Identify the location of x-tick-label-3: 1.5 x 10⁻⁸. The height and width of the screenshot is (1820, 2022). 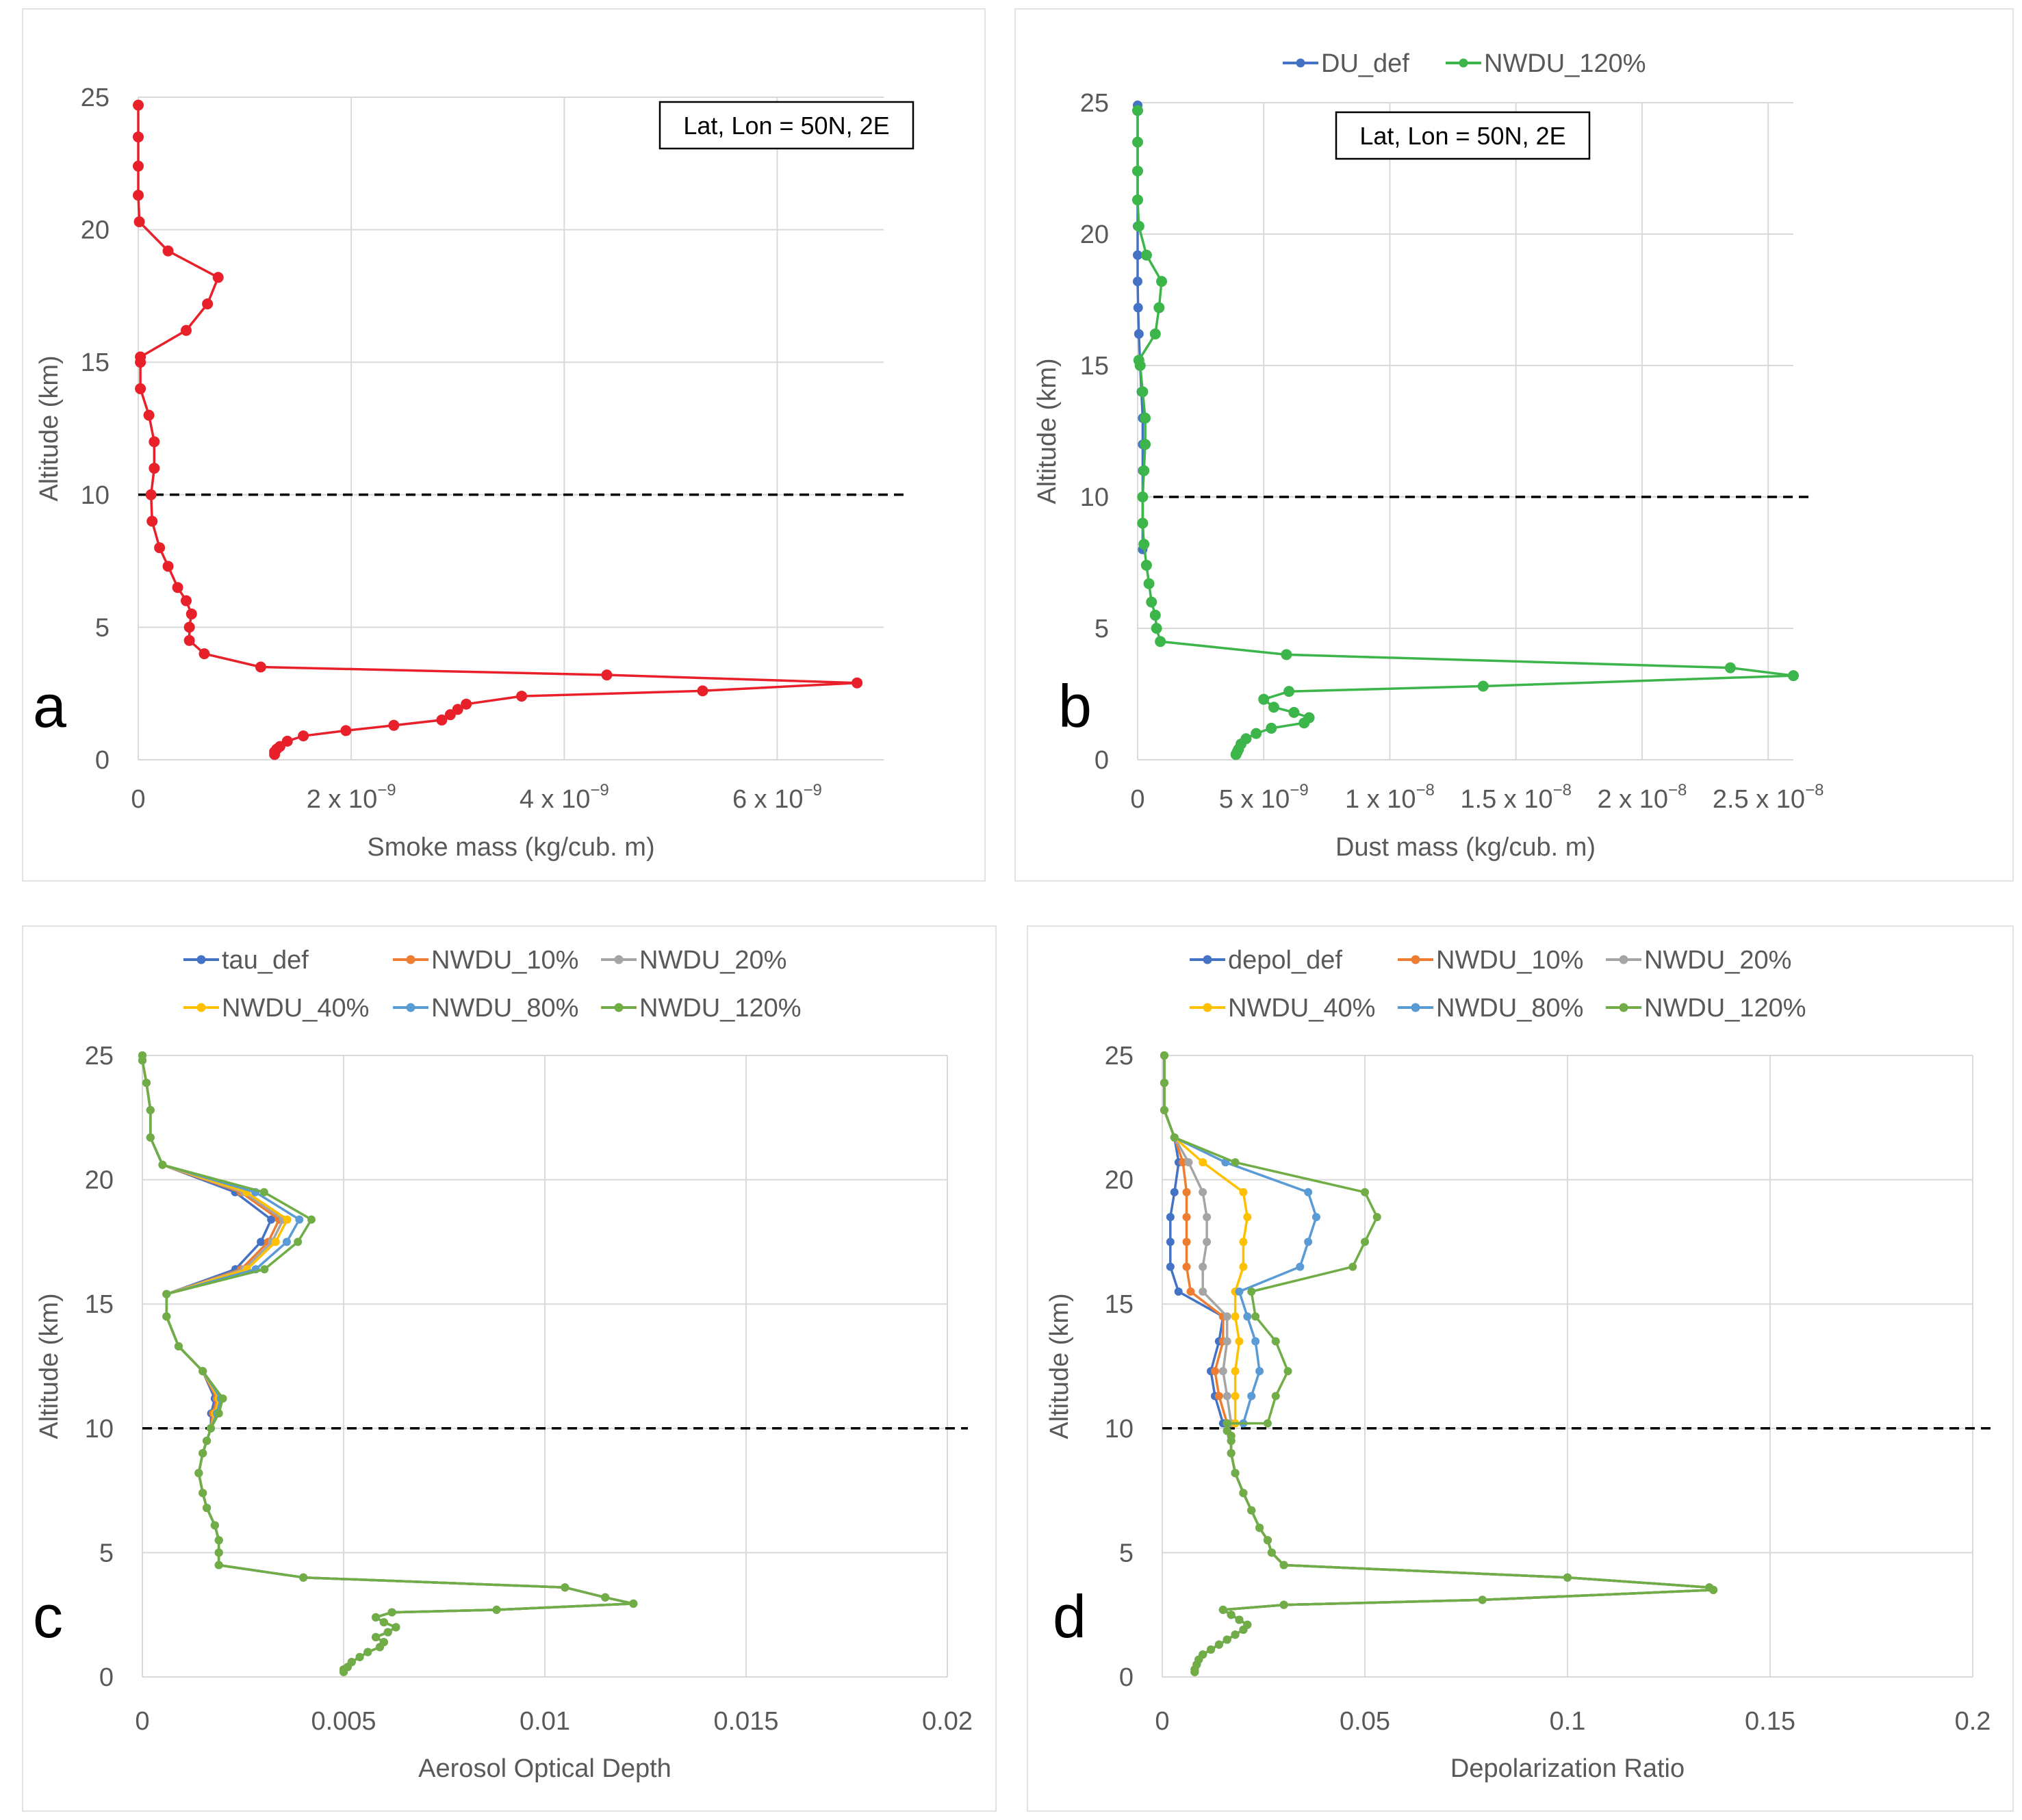
(1516, 797).